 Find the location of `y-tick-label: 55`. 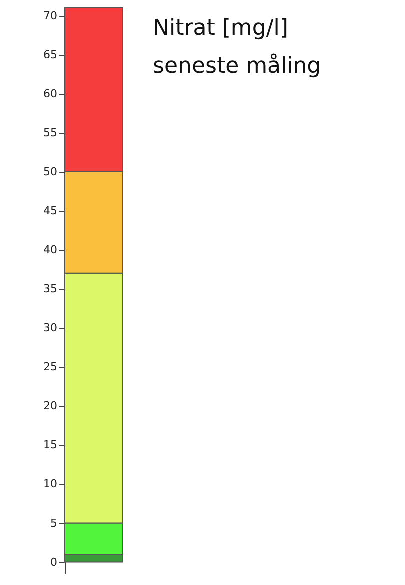

y-tick-label: 55 is located at coordinates (51, 133).